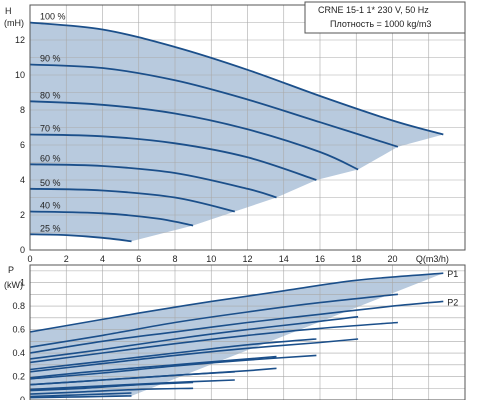 This screenshot has height=400, width=500. What do you see at coordinates (66, 259) in the screenshot?
I see `x-tick-label: 2` at bounding box center [66, 259].